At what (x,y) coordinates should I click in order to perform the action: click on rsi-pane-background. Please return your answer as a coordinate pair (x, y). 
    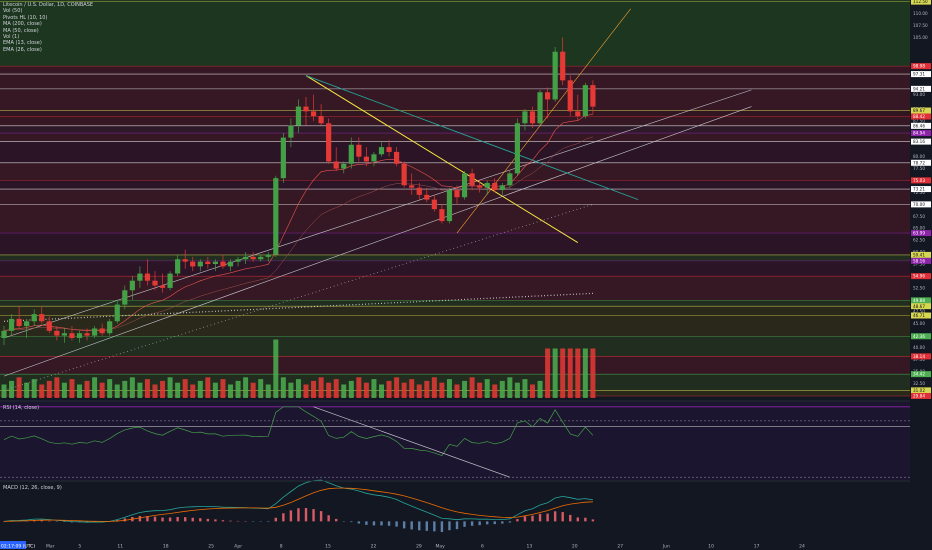
    Looking at the image, I should click on (455, 441).